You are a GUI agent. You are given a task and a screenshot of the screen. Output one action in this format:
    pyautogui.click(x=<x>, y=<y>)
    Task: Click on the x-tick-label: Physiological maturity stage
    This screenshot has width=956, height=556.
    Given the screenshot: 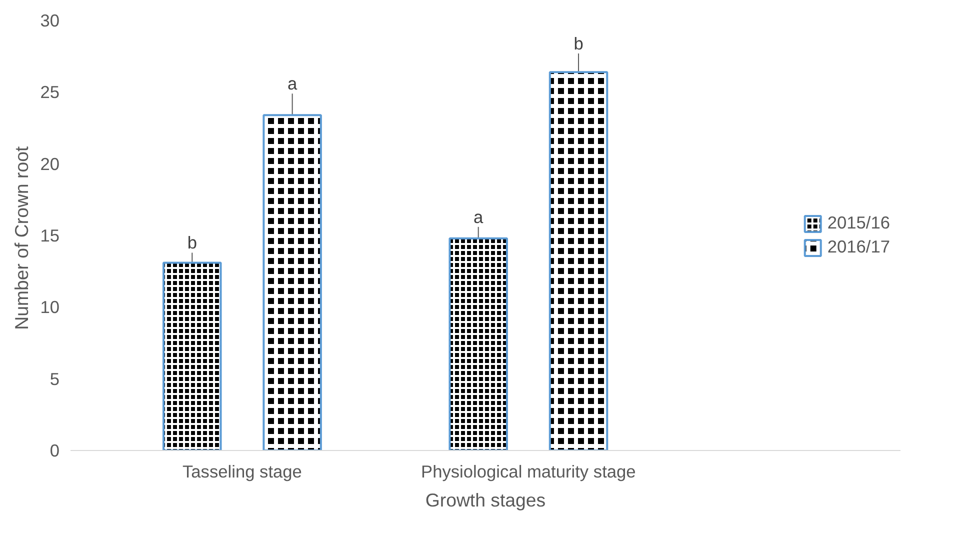 What is the action you would take?
    pyautogui.click(x=528, y=472)
    